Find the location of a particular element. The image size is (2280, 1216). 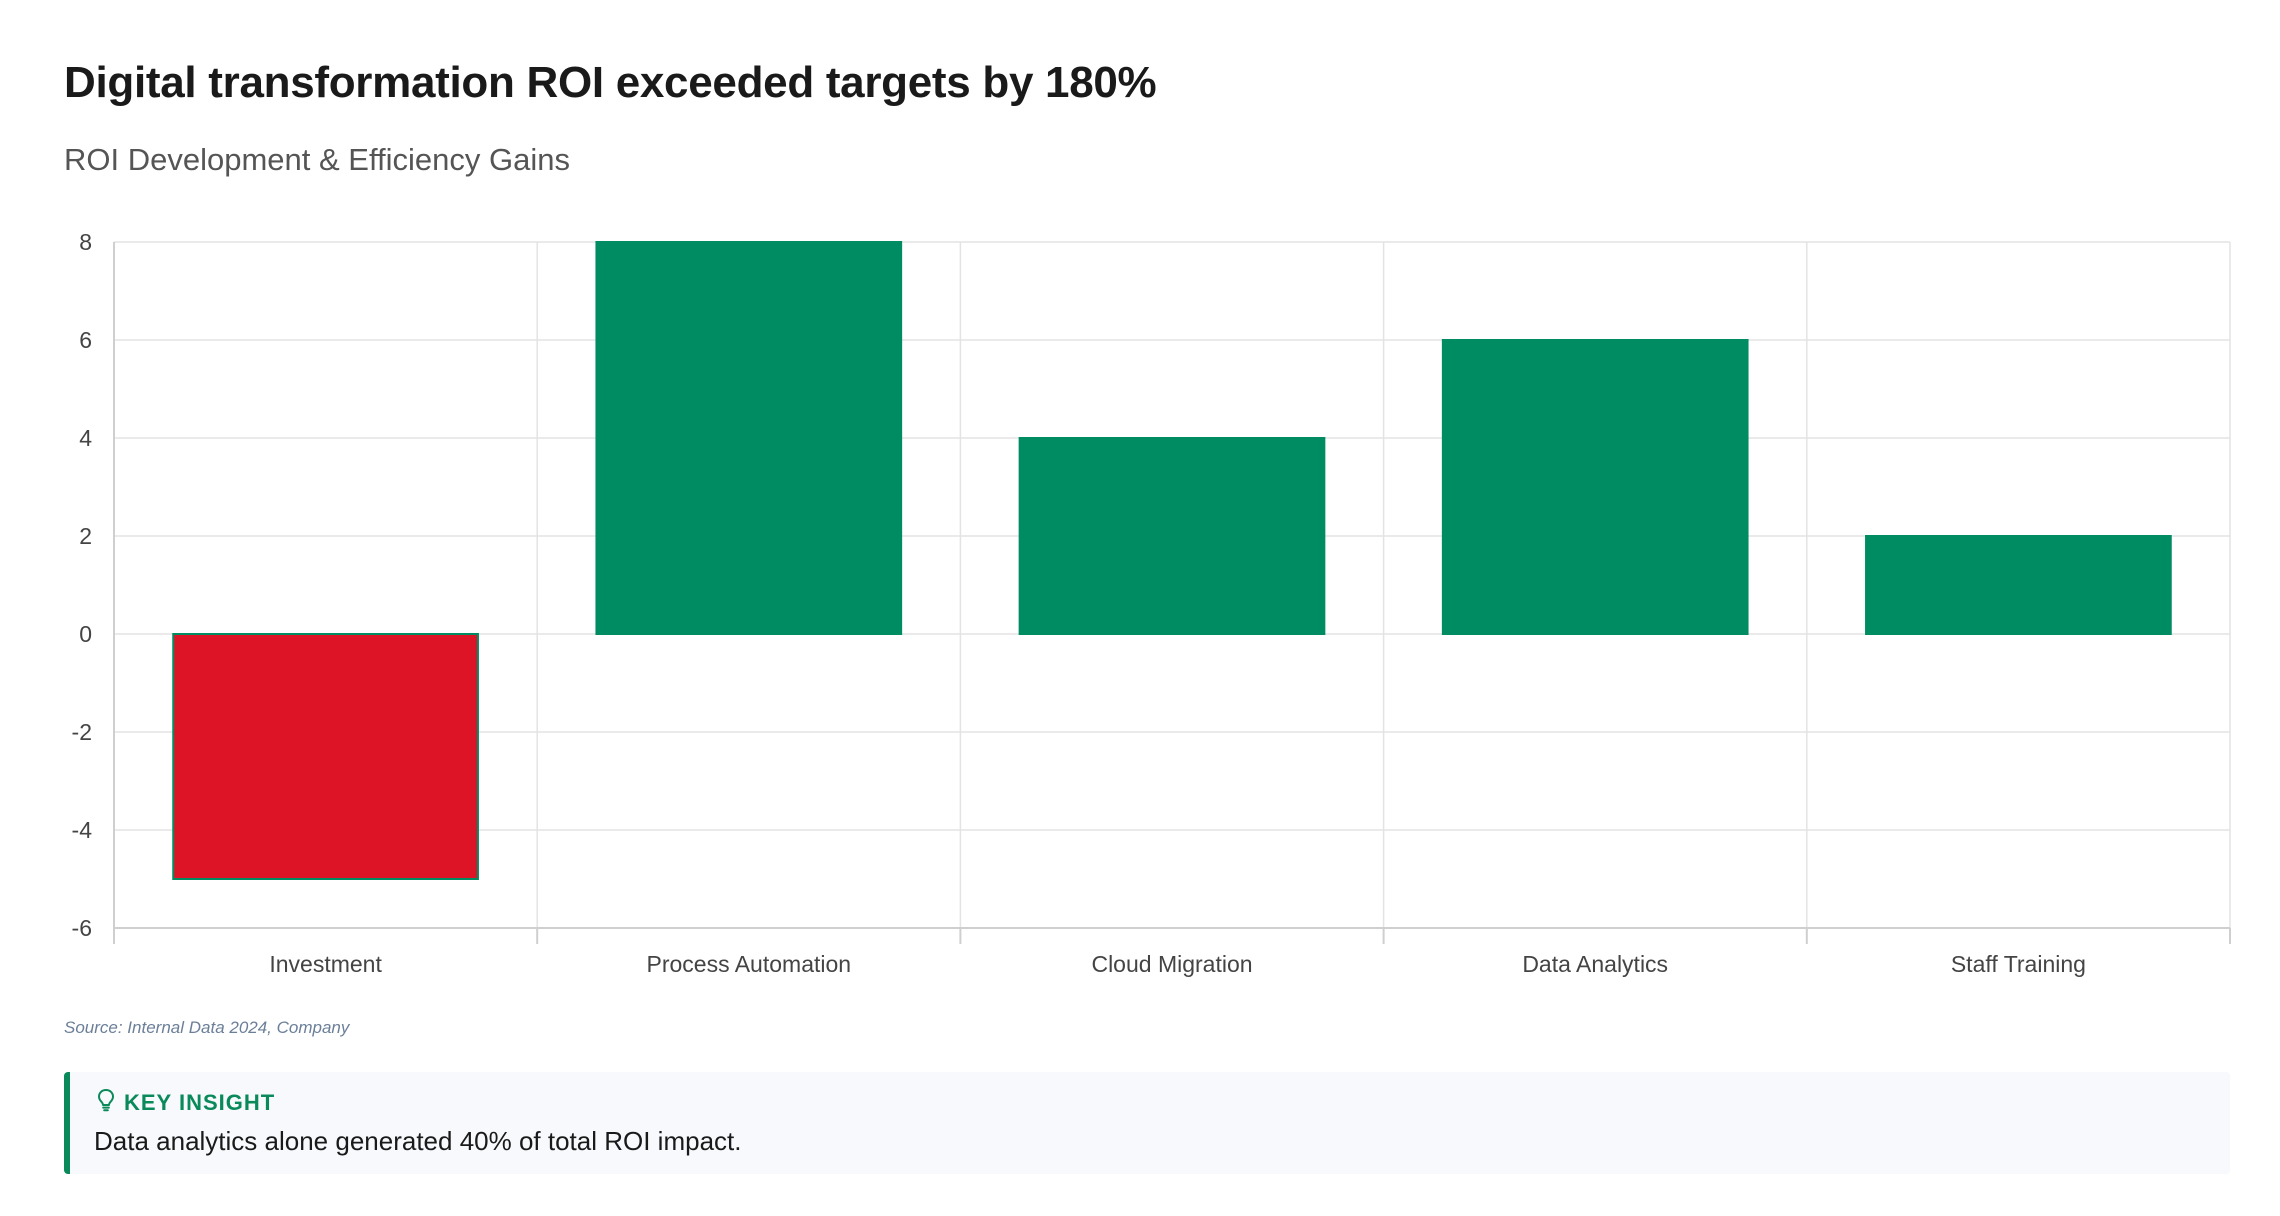

insight-heading-label: KEY INSIGHT is located at coordinates (200, 1102).